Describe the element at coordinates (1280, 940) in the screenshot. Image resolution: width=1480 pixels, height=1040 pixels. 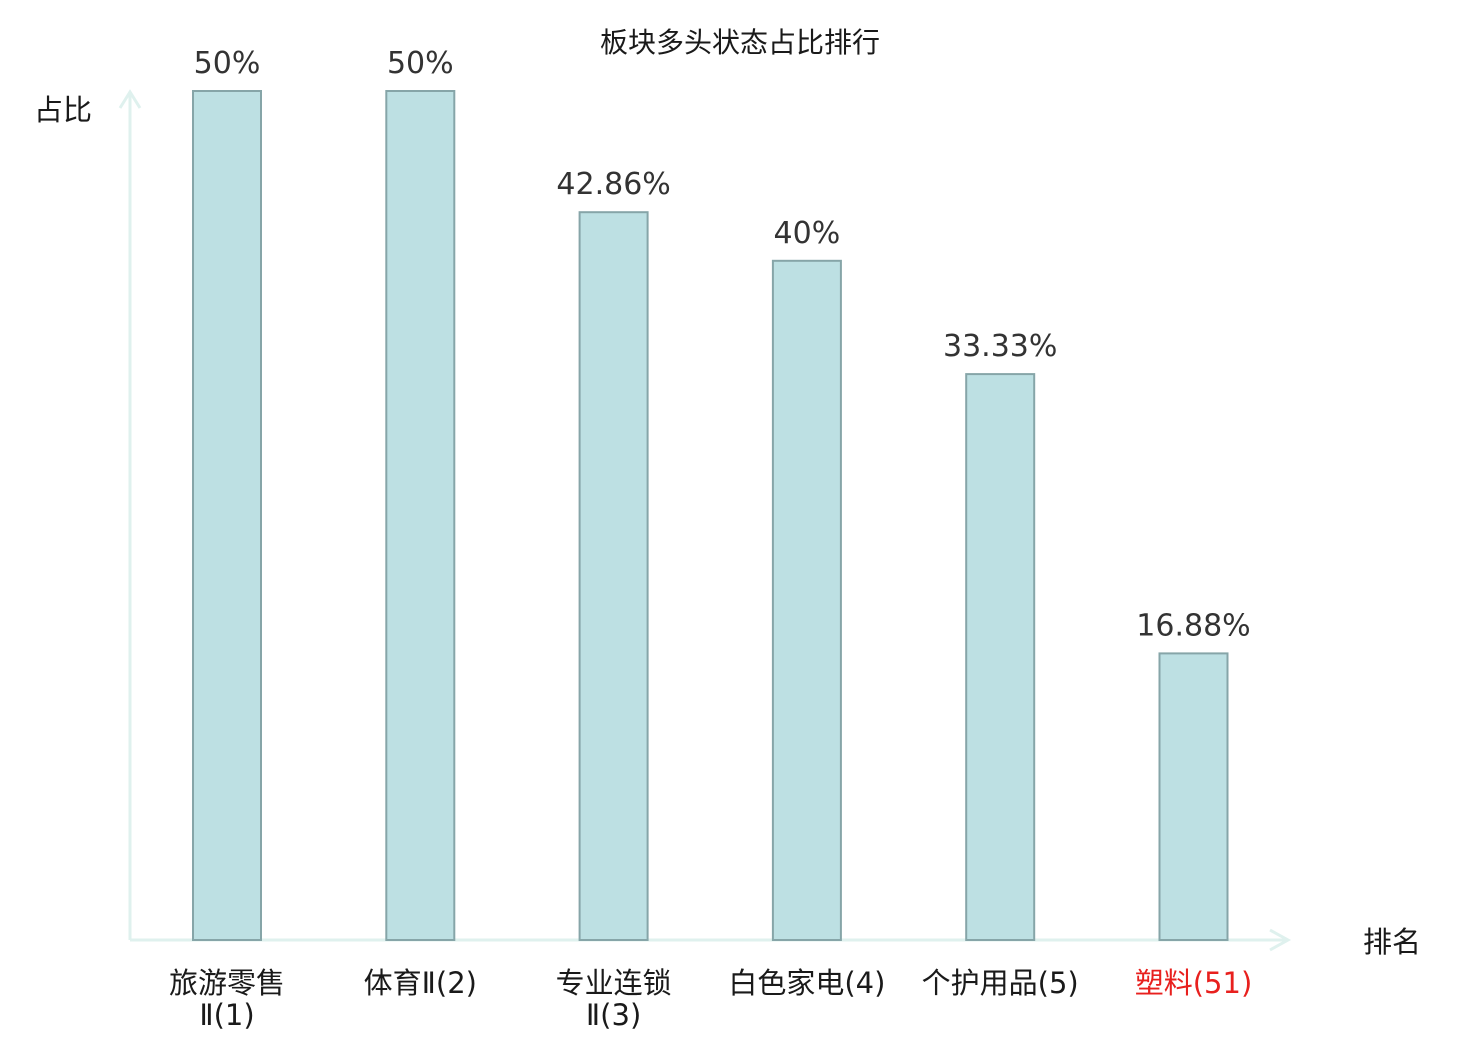
I see `x-axis-arrow` at that location.